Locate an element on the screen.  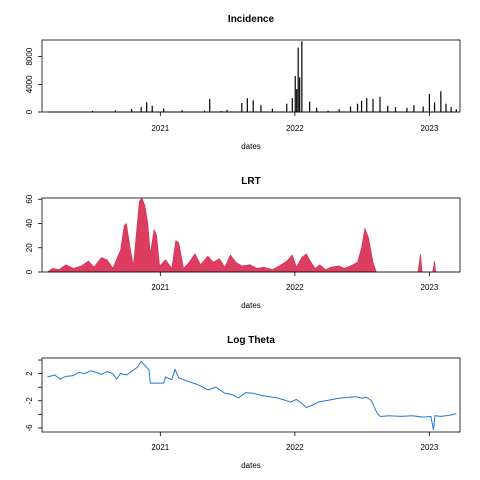
panel-2-ytick-label-3: 60 is located at coordinates (29, 198).